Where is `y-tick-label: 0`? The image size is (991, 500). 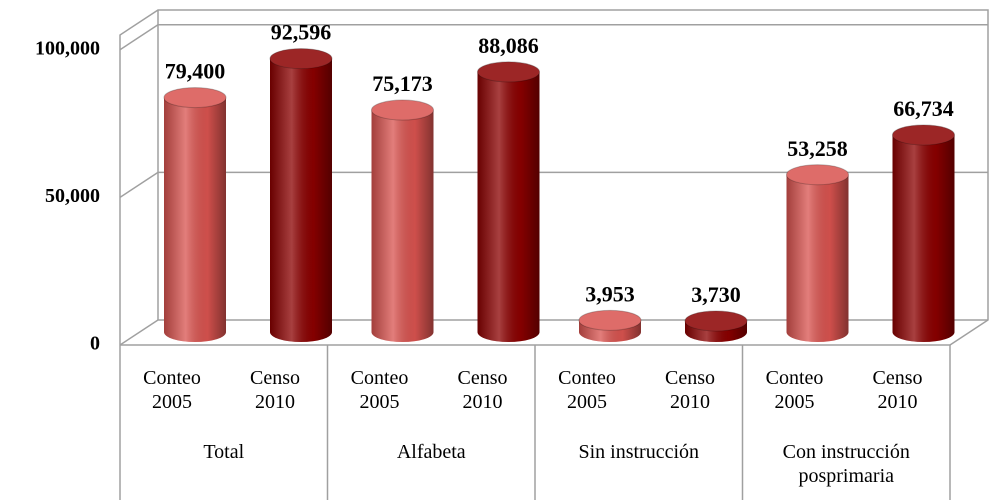
y-tick-label: 0 is located at coordinates (95, 344).